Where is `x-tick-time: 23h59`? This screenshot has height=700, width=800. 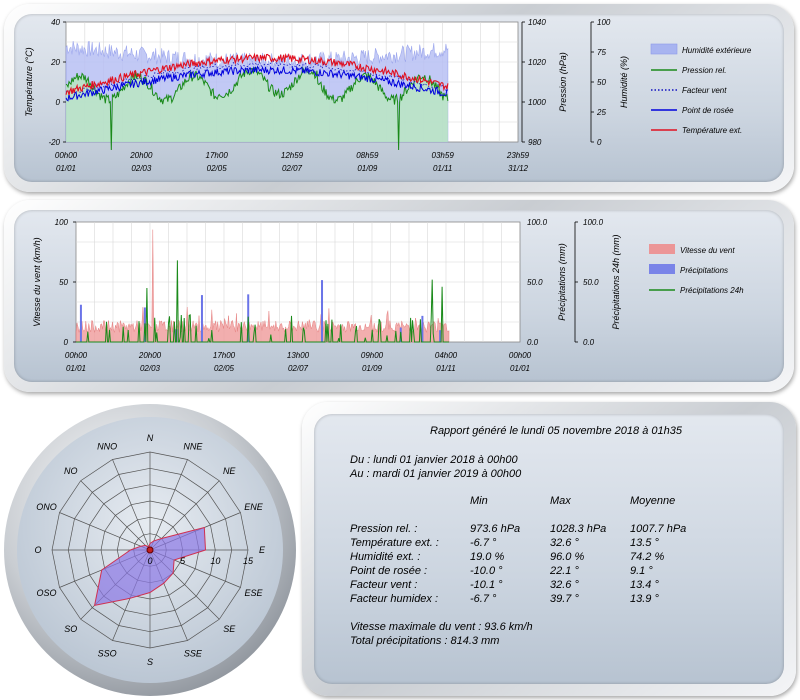 x-tick-time: 23h59 is located at coordinates (518, 155).